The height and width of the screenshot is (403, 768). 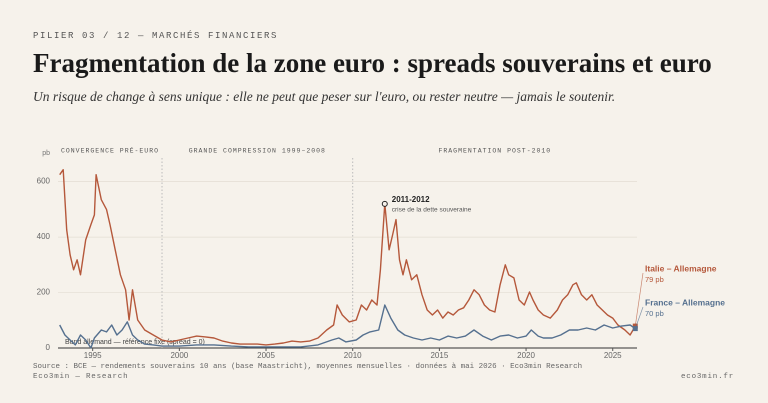 What do you see at coordinates (179, 355) in the screenshot?
I see `x-tick-label: 2000` at bounding box center [179, 355].